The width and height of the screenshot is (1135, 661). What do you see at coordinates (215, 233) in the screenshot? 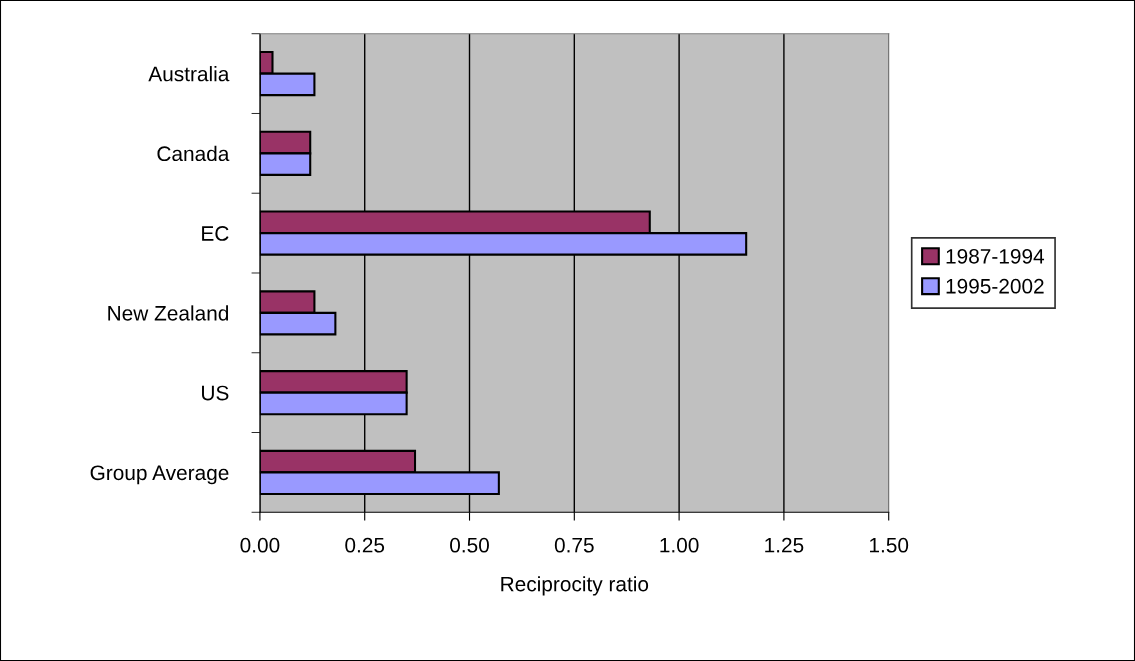
I see `y-tick-label: EC` at bounding box center [215, 233].